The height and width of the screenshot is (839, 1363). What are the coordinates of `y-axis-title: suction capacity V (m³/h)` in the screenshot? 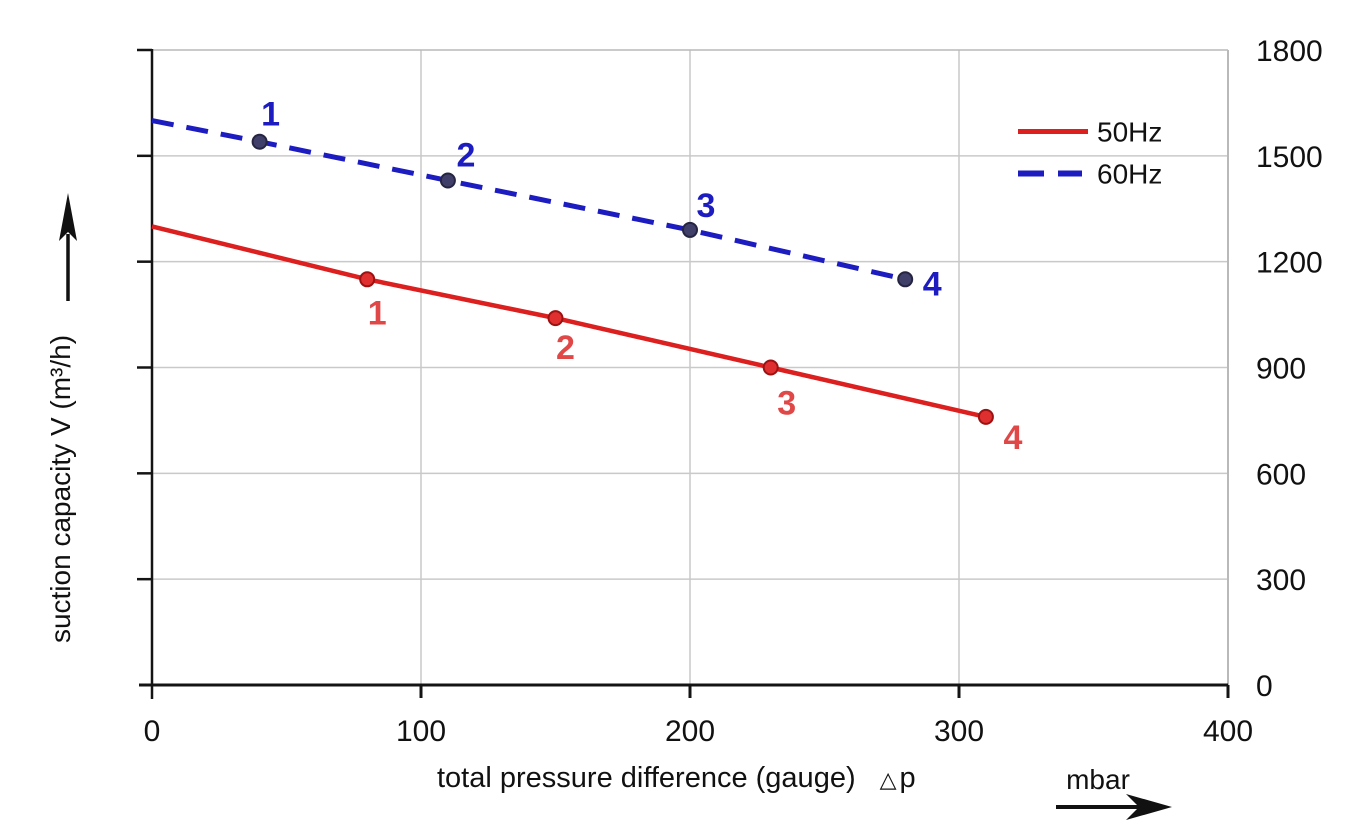 It's located at (60, 489).